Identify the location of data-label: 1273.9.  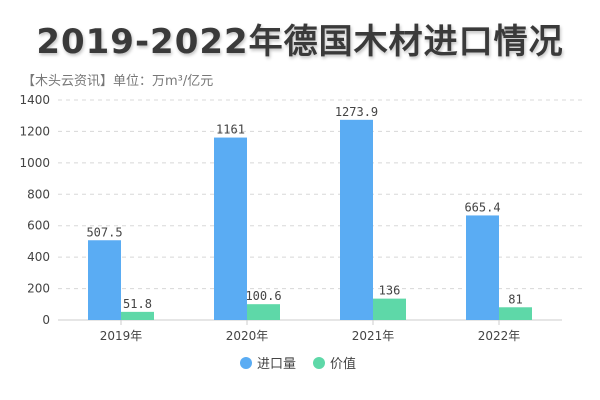
(356, 112).